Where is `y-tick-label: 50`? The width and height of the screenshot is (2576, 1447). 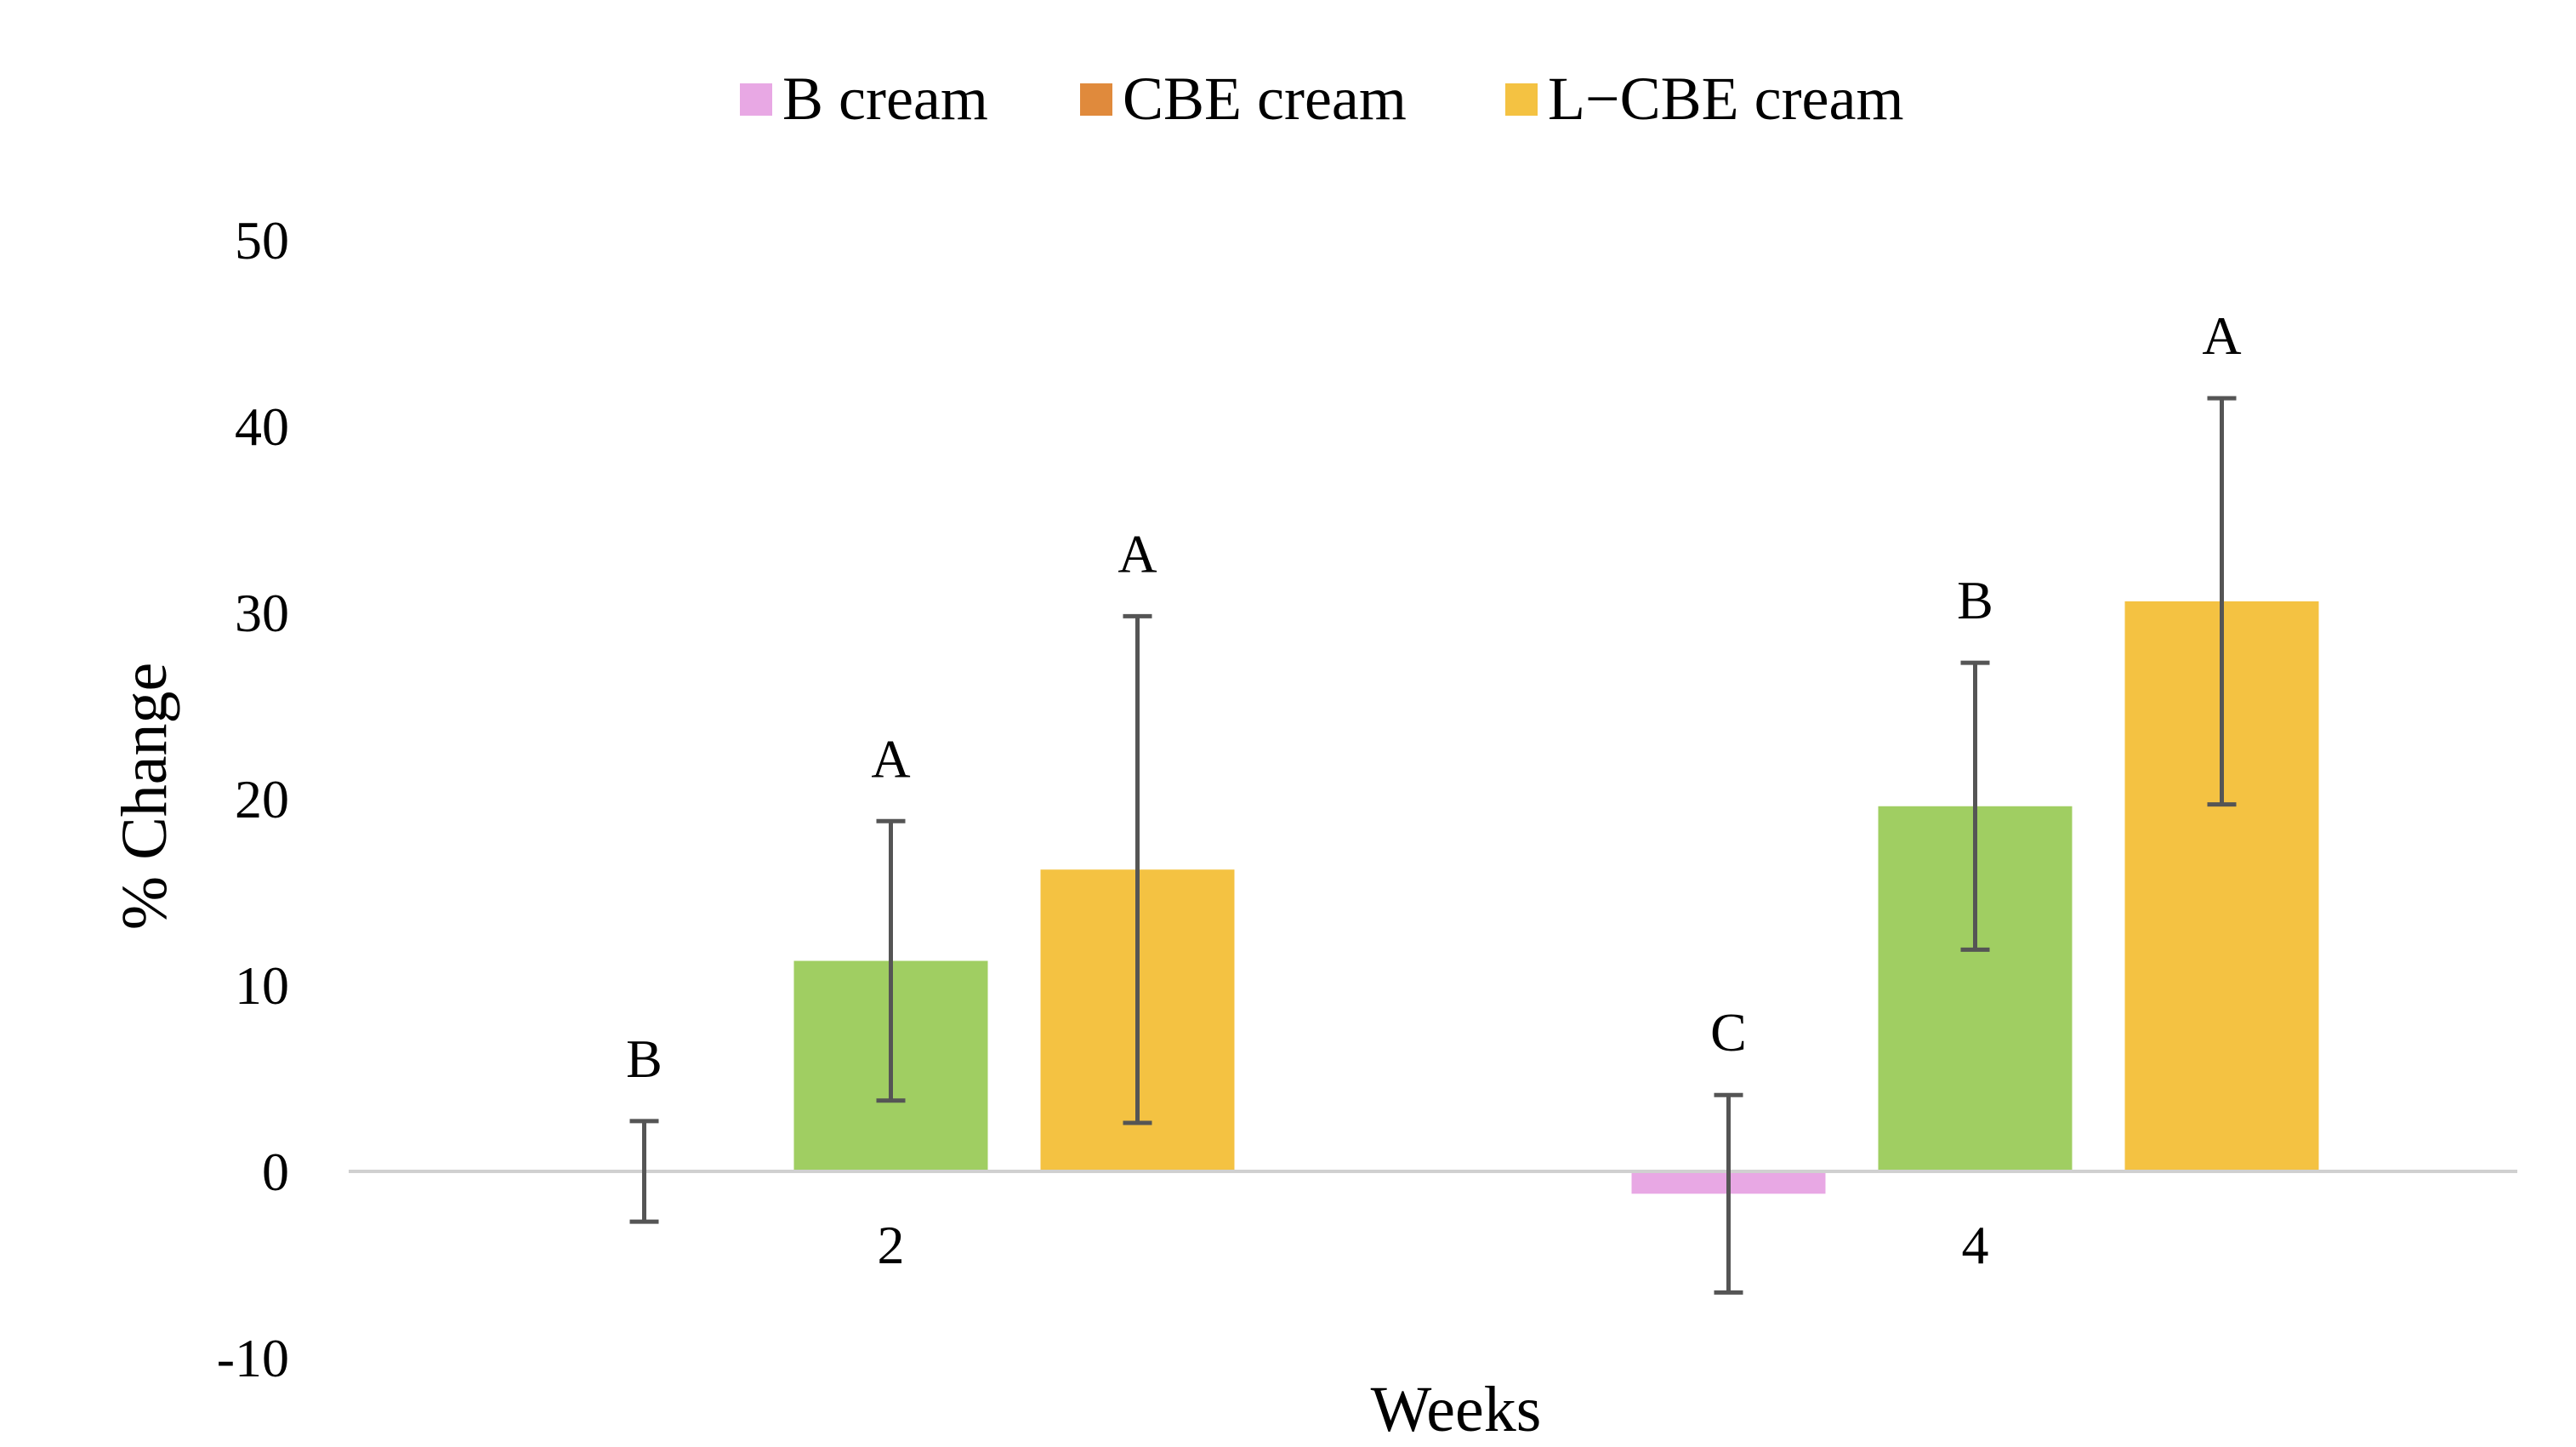
y-tick-label: 50 is located at coordinates (262, 241).